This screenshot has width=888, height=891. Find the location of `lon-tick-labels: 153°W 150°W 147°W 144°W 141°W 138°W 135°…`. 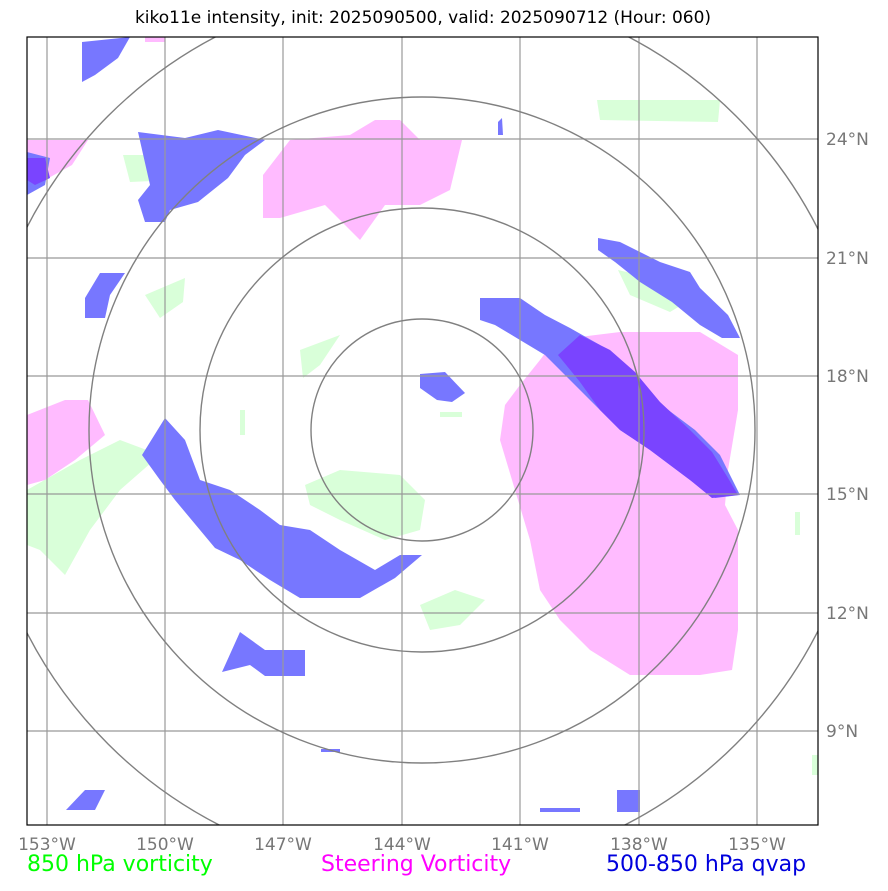

lon-tick-labels: 153°W 150°W 147°W 144°W 141°W 138°W 135°… is located at coordinates (402, 845).